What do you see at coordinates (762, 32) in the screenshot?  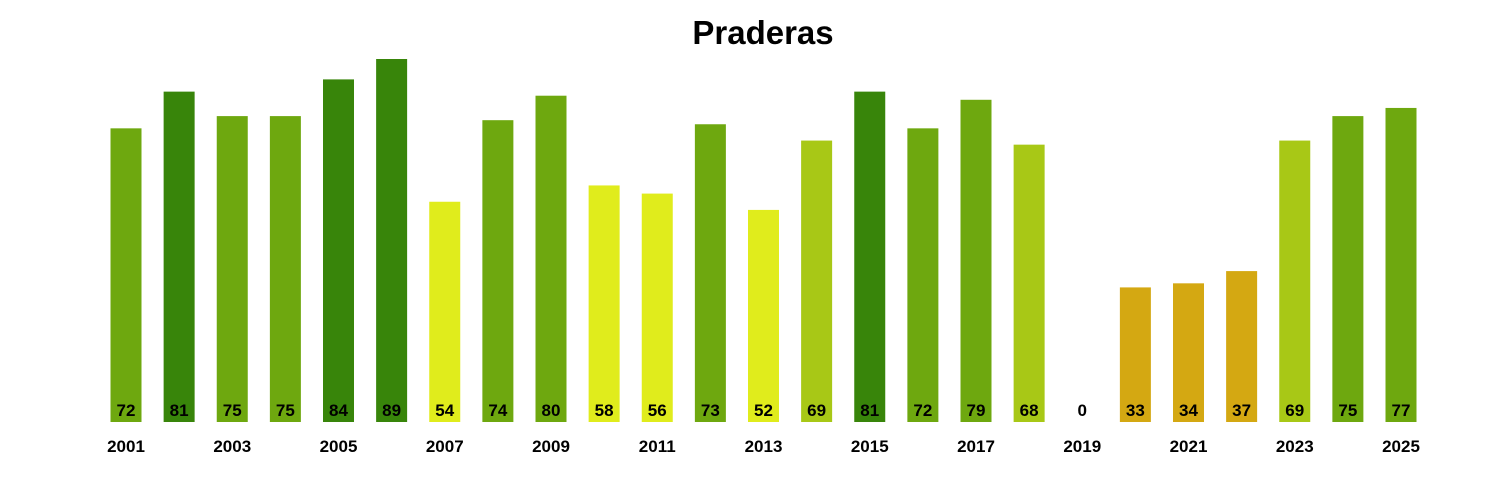 I see `chart-title: Praderas` at bounding box center [762, 32].